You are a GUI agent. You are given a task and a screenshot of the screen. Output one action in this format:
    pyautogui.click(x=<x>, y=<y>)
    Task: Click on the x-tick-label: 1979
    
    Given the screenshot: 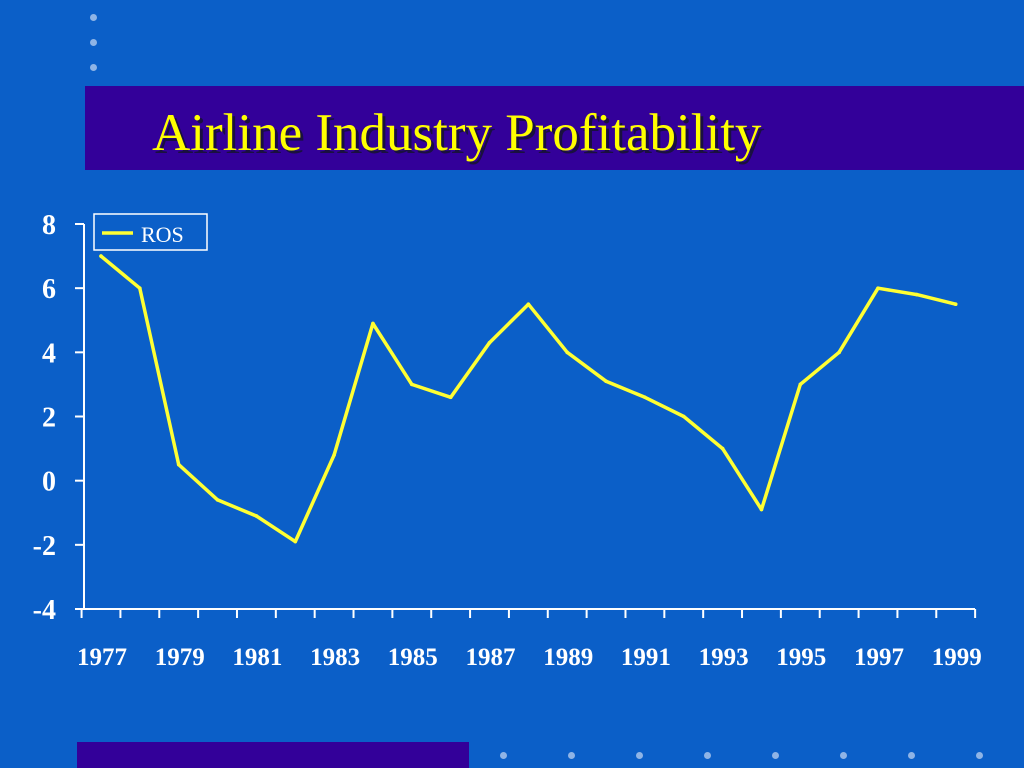 What is the action you would take?
    pyautogui.click(x=180, y=657)
    